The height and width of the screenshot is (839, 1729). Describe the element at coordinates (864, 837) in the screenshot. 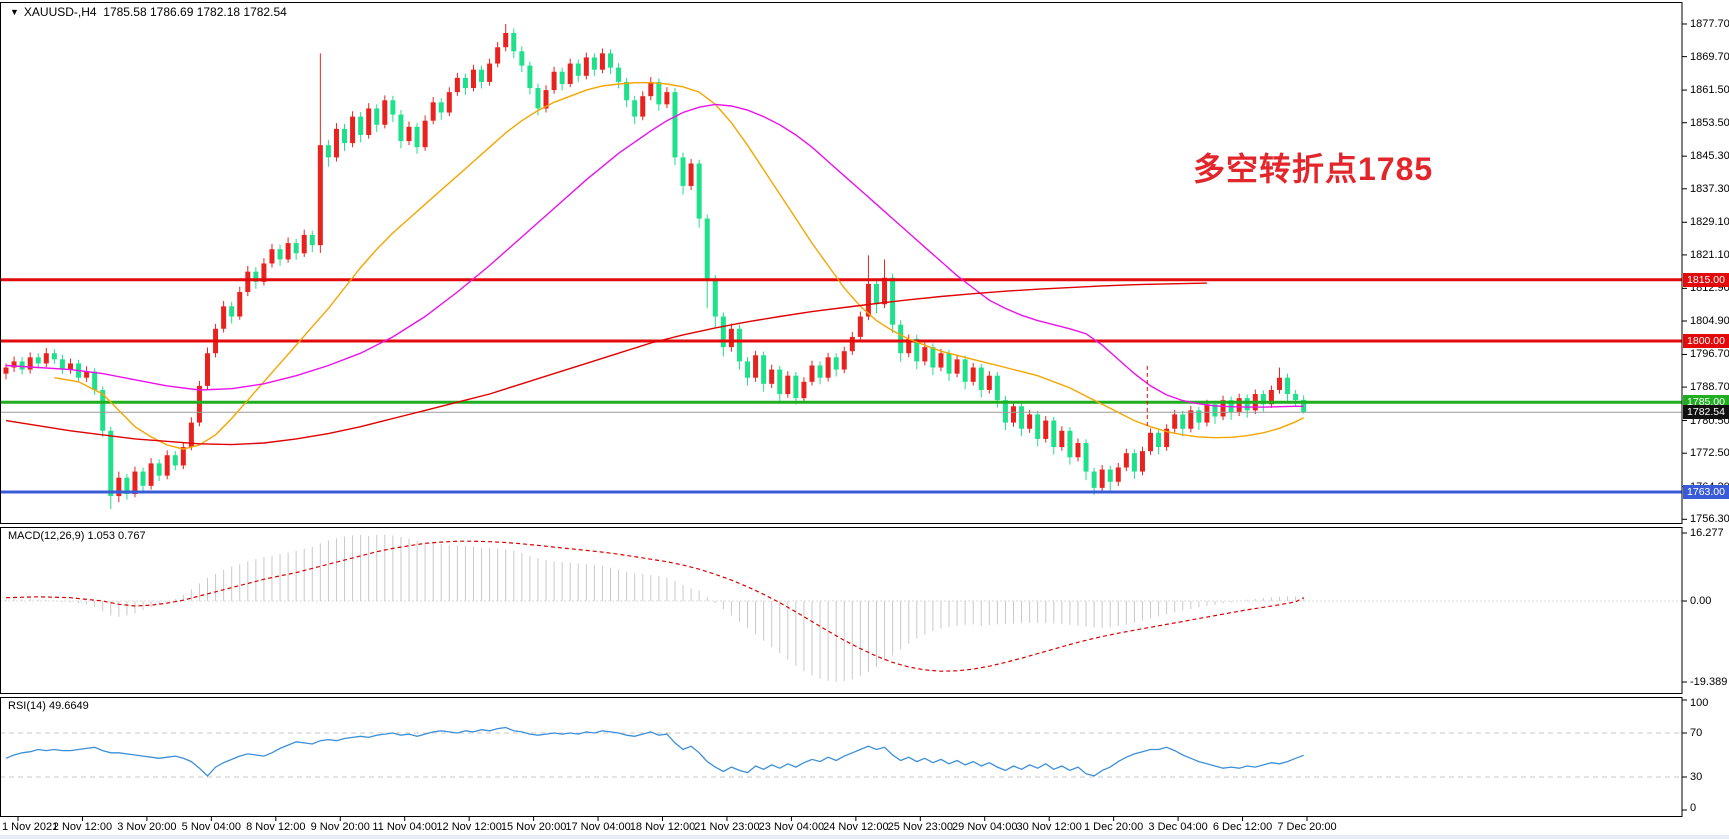

I see `bottom-strip` at that location.